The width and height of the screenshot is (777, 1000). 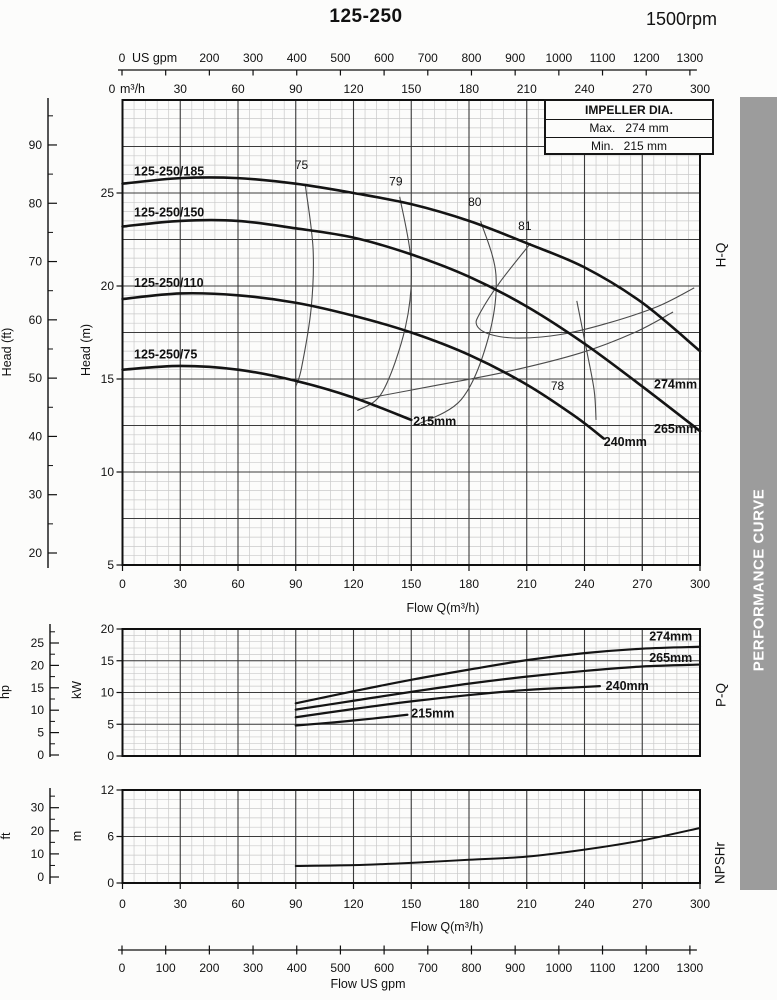 What do you see at coordinates (36, 203) in the screenshot?
I see `tick-label: 80` at bounding box center [36, 203].